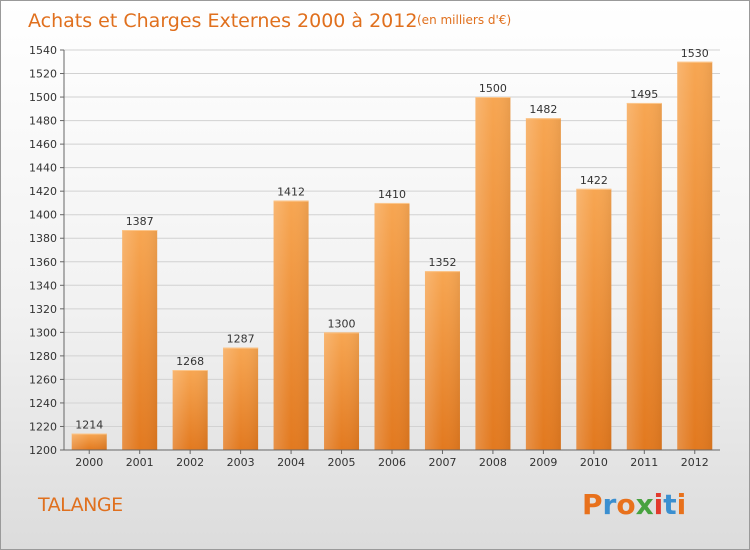 This screenshot has height=550, width=750. What do you see at coordinates (43, 285) in the screenshot?
I see `y-tick-label: 1340` at bounding box center [43, 285].